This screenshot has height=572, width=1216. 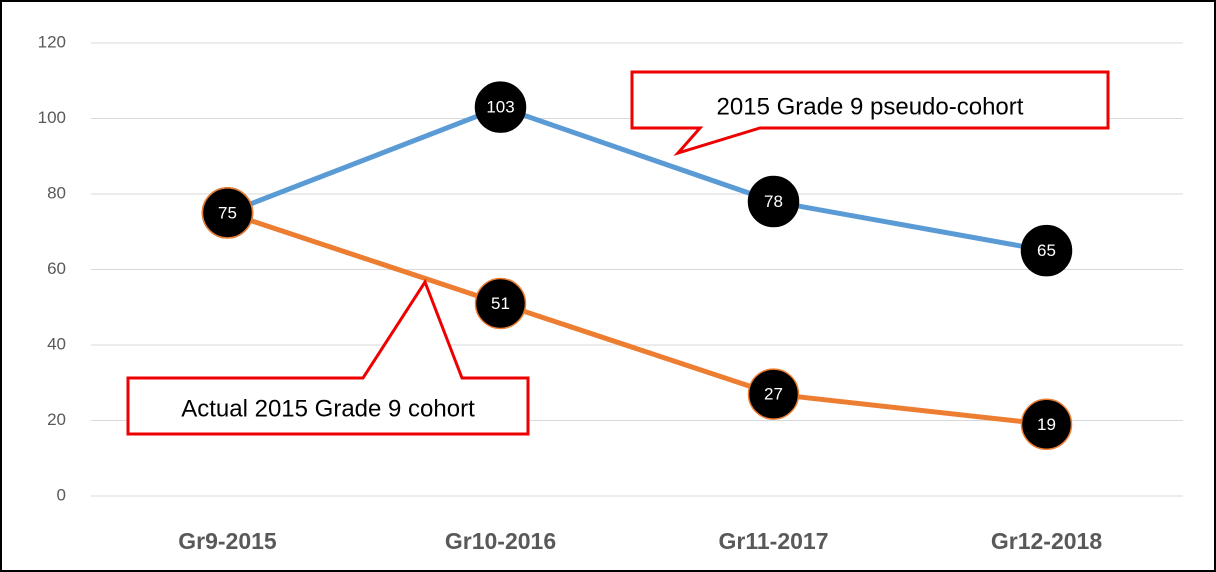 What do you see at coordinates (227, 541) in the screenshot?
I see `x-tick-label: Gr9-2015` at bounding box center [227, 541].